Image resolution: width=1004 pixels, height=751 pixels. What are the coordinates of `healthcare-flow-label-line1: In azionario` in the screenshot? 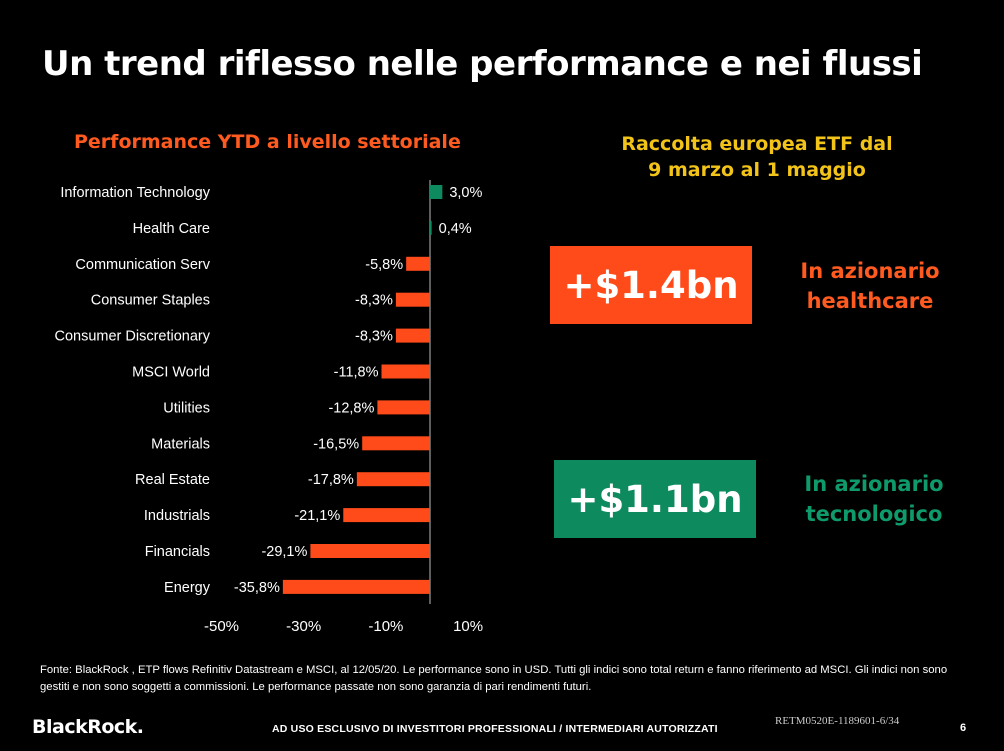 It's located at (870, 271).